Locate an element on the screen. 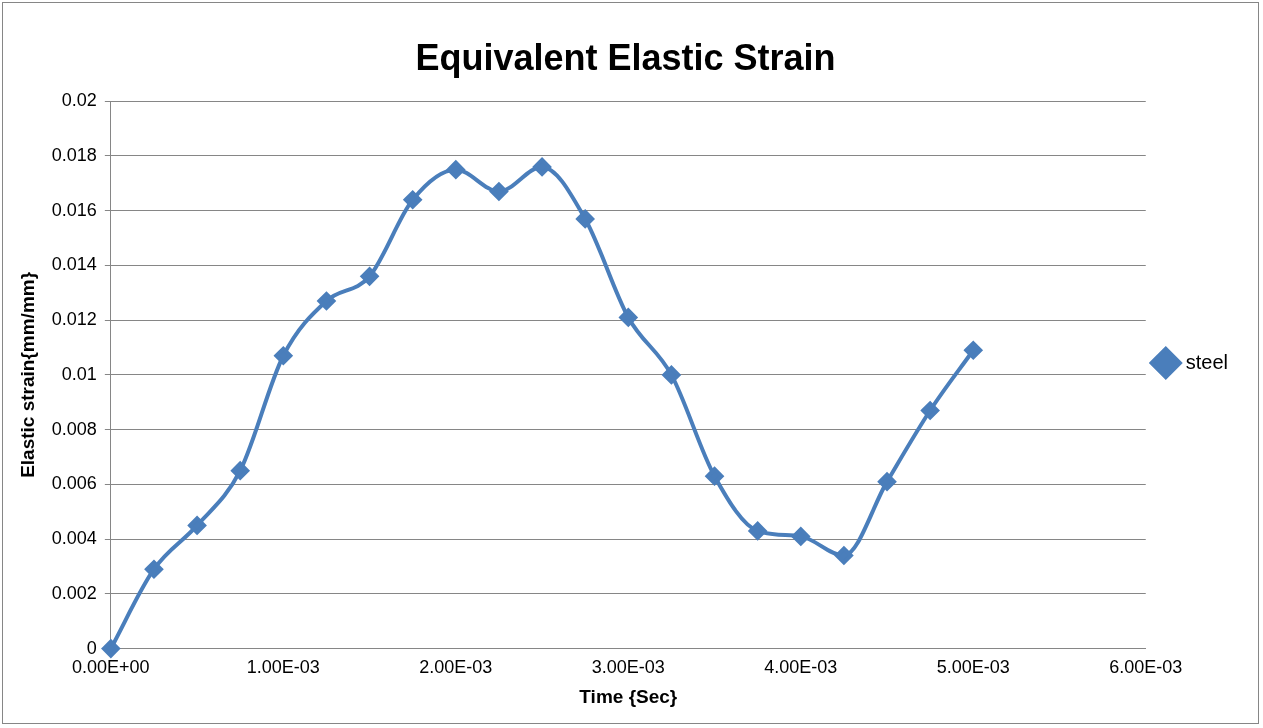 The width and height of the screenshot is (1263, 728). y-tick-label: 0.012 is located at coordinates (74, 319).